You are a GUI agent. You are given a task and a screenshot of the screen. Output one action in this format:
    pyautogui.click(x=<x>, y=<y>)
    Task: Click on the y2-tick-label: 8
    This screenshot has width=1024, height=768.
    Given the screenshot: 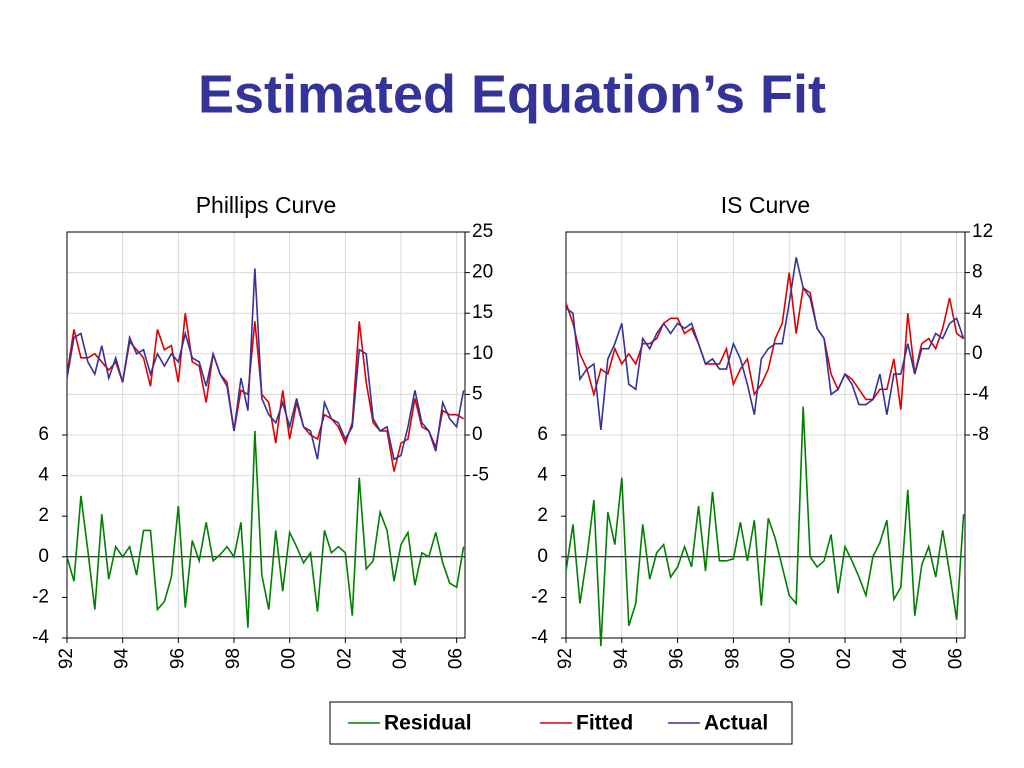 What is the action you would take?
    pyautogui.click(x=977, y=272)
    